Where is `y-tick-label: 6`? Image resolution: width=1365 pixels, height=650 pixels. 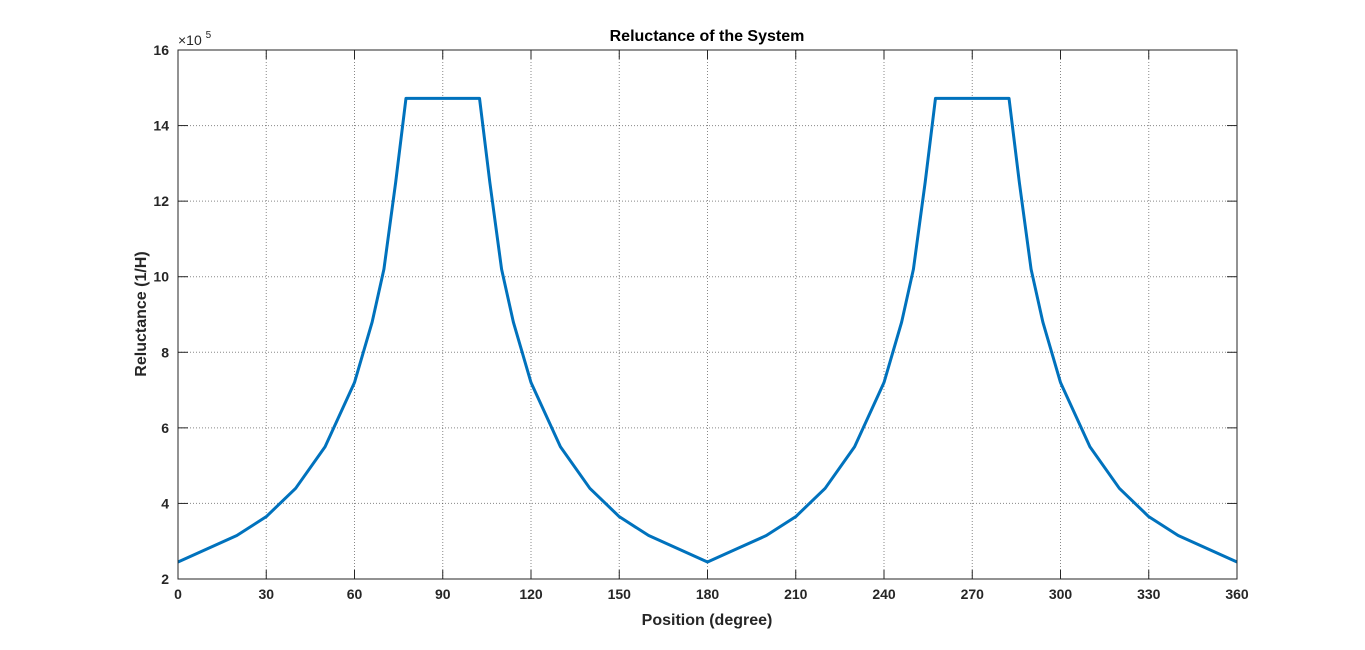 y-tick-label: 6 is located at coordinates (165, 428).